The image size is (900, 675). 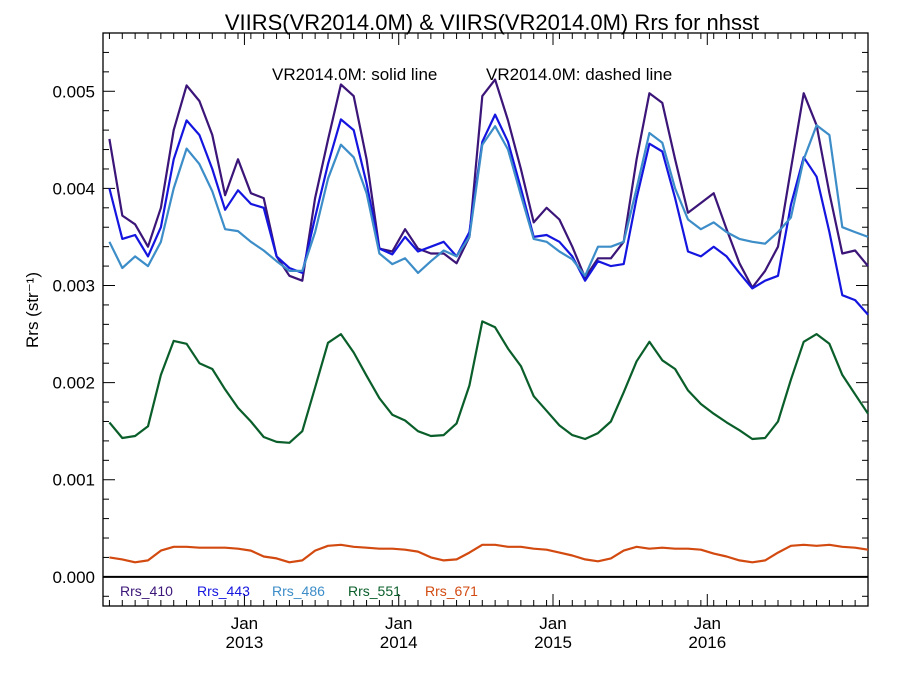 What do you see at coordinates (374, 591) in the screenshot?
I see `legend-entry-rrs-551: Rrs_551` at bounding box center [374, 591].